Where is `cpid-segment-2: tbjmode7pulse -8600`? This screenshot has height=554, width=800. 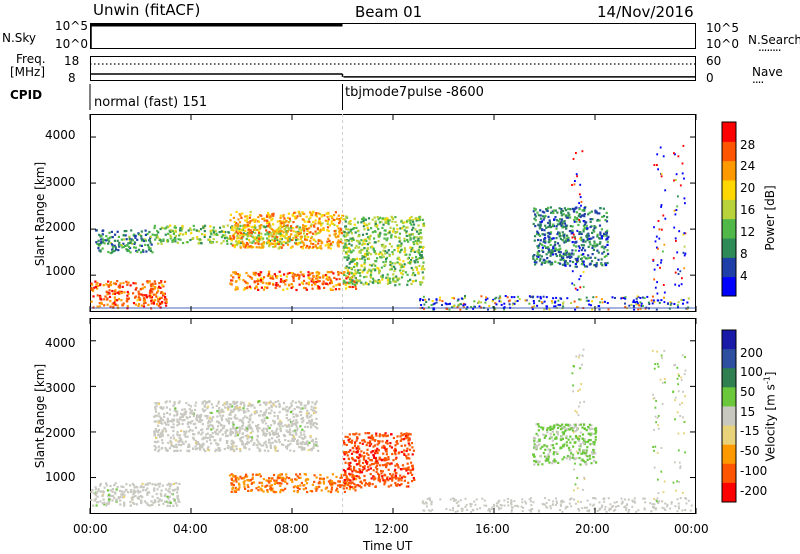 cpid-segment-2: tbjmode7pulse -8600 is located at coordinates (414, 92).